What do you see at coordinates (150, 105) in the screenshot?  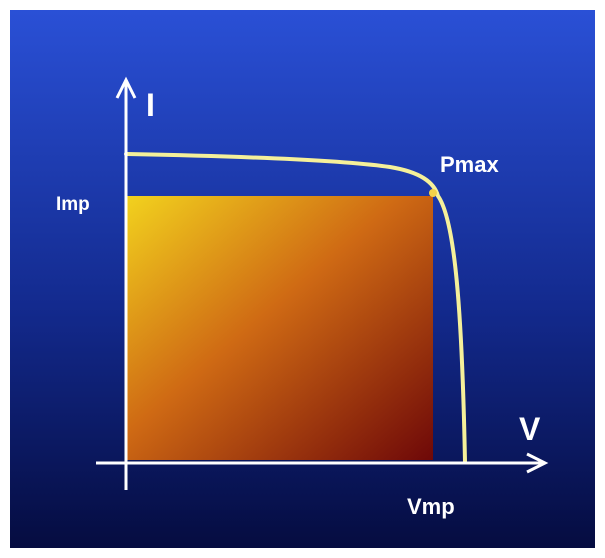 I see `y-axis-label: I` at bounding box center [150, 105].